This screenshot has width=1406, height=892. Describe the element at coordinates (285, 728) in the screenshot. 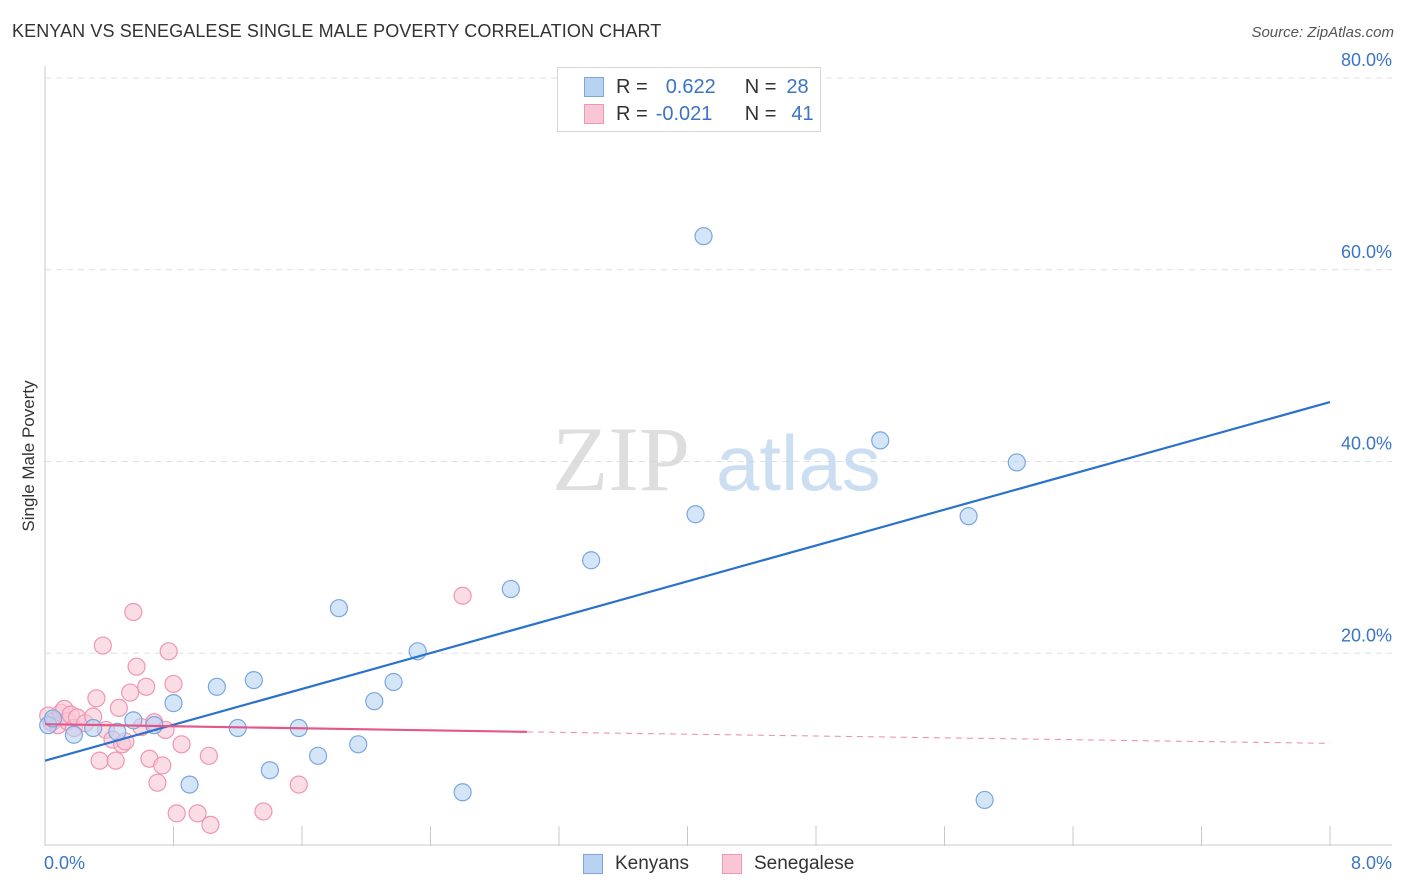

I see `senegalese-trendline` at that location.